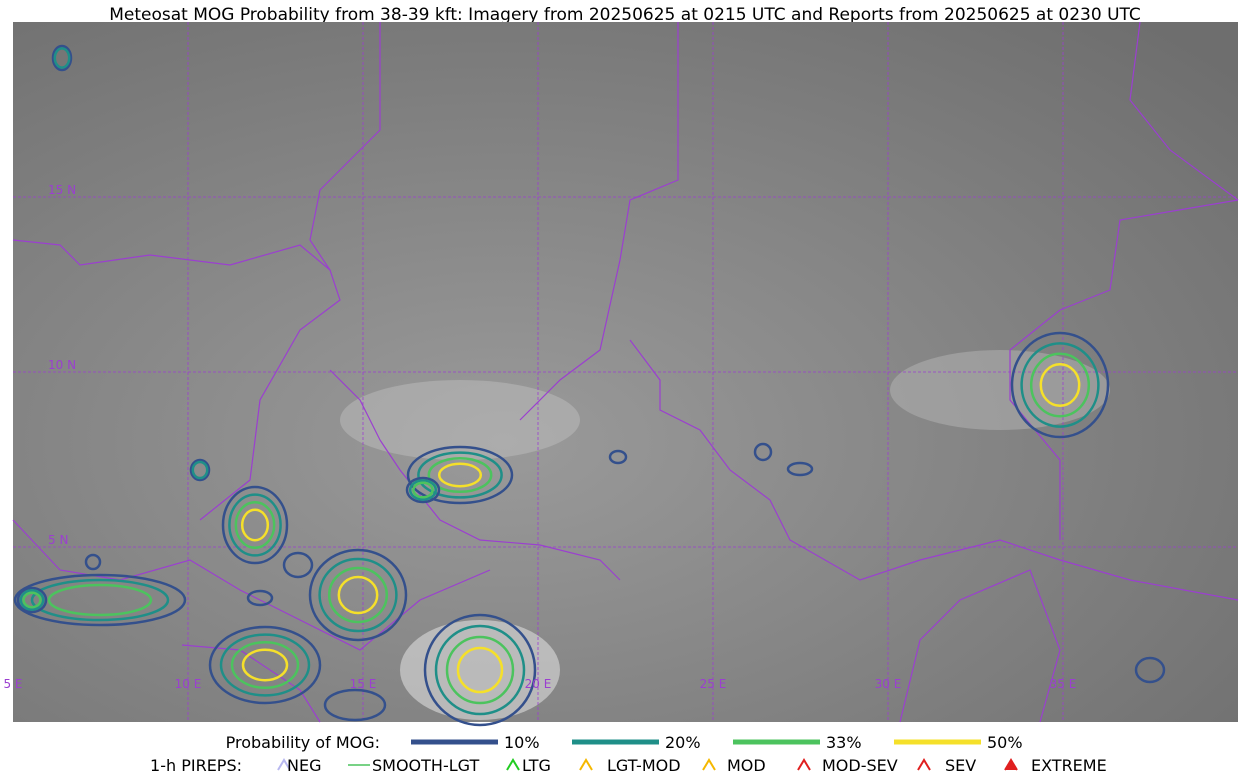  I want to click on legend-label: MOD, so click(746, 765).